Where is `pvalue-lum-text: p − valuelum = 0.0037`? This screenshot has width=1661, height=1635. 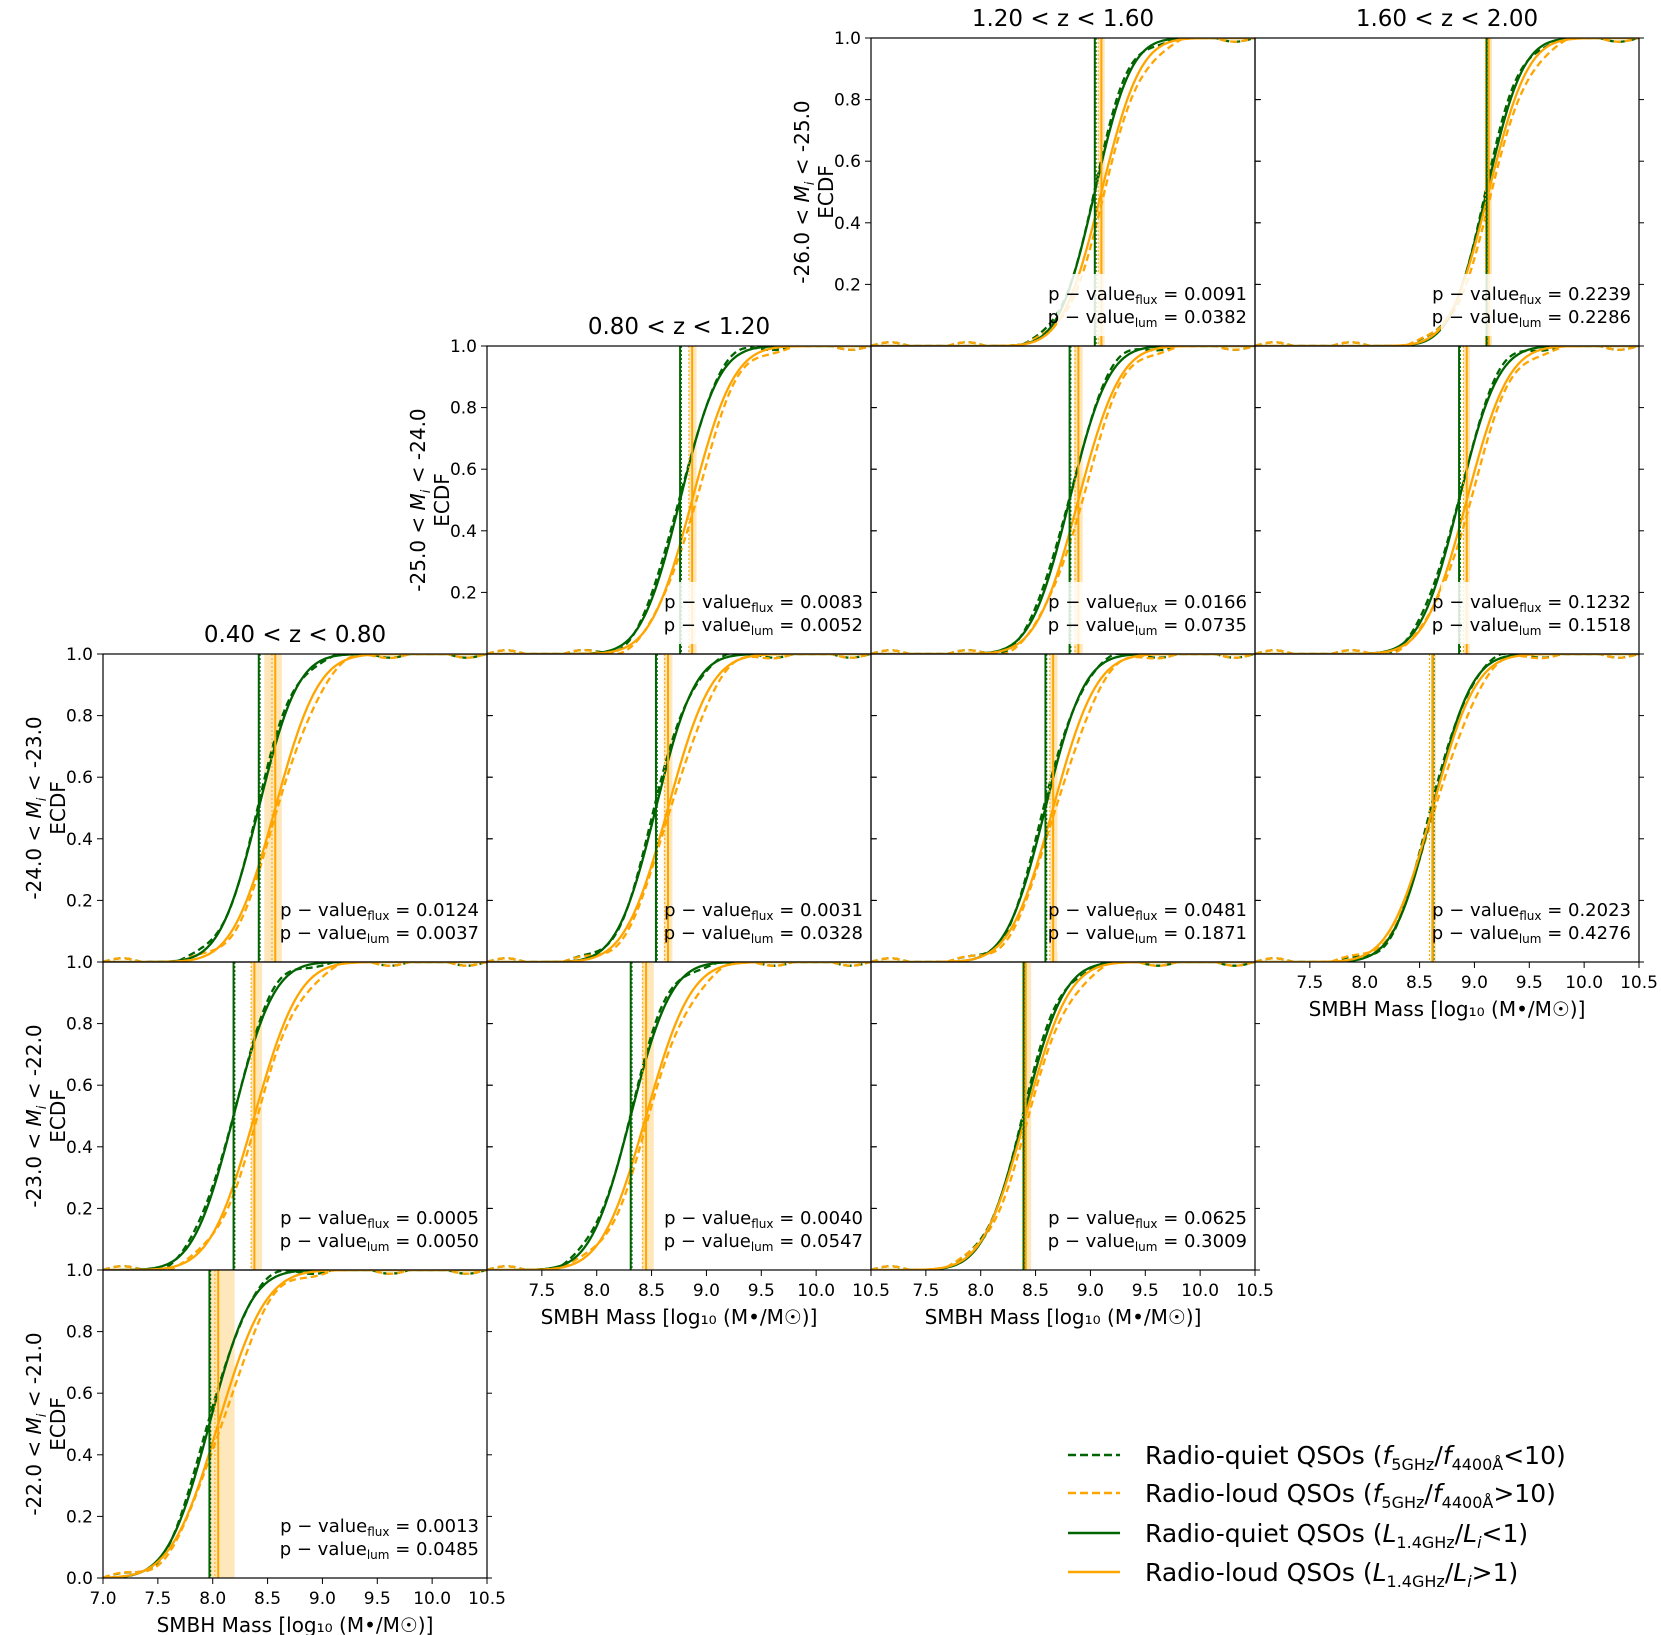 pvalue-lum-text: p − valuelum = 0.0037 is located at coordinates (379, 934).